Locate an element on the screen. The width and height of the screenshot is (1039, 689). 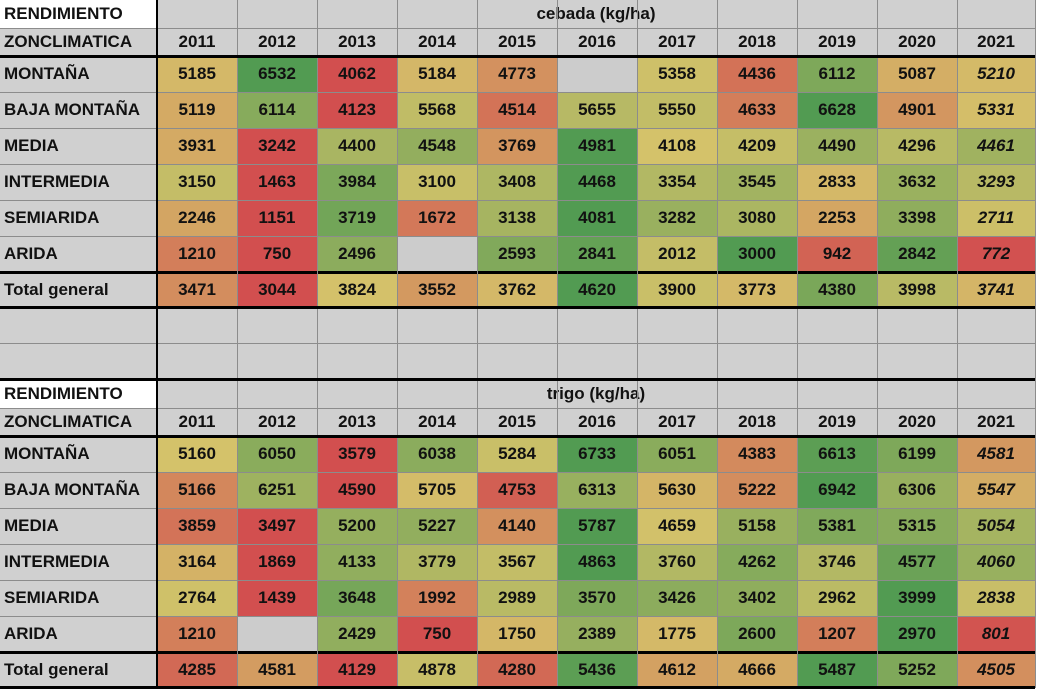
value-cell: 4400 is located at coordinates (357, 146).